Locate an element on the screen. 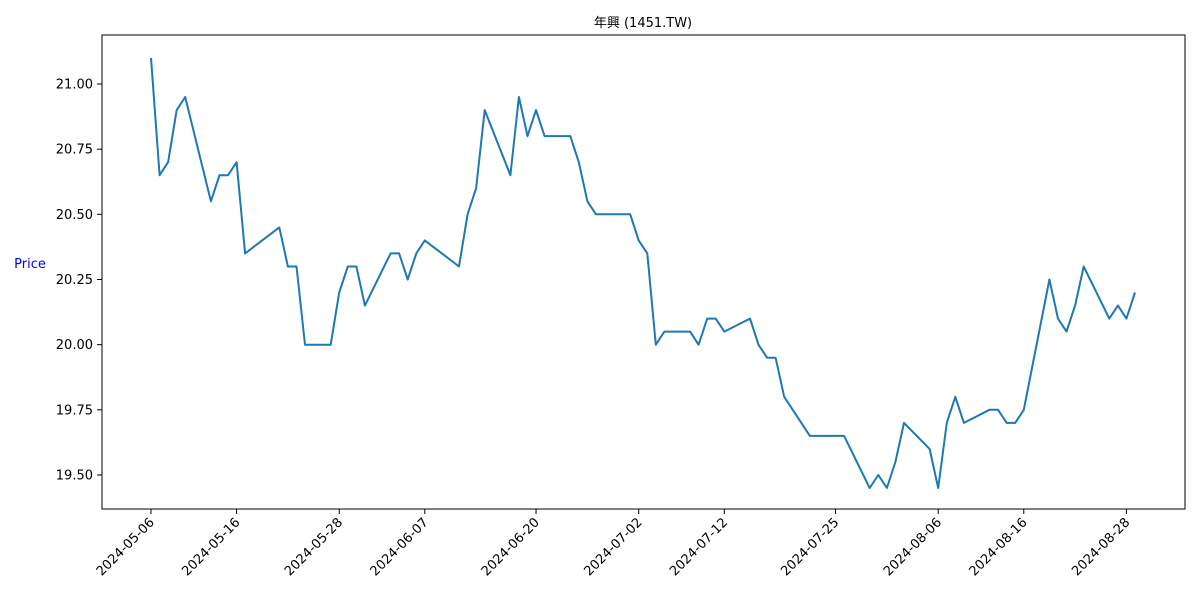 The height and width of the screenshot is (600, 1200). x-tick-label: 2024-06-20 is located at coordinates (511, 547).